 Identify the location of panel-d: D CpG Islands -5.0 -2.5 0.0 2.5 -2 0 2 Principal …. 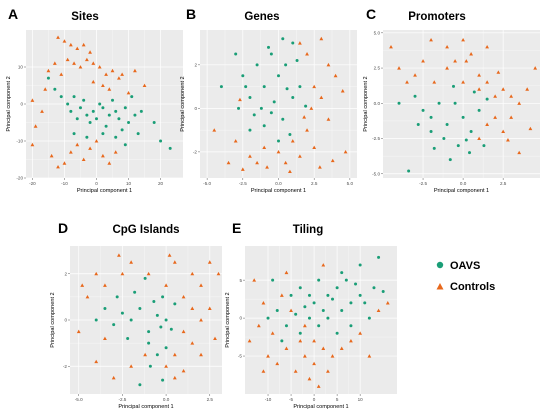
(136, 315).